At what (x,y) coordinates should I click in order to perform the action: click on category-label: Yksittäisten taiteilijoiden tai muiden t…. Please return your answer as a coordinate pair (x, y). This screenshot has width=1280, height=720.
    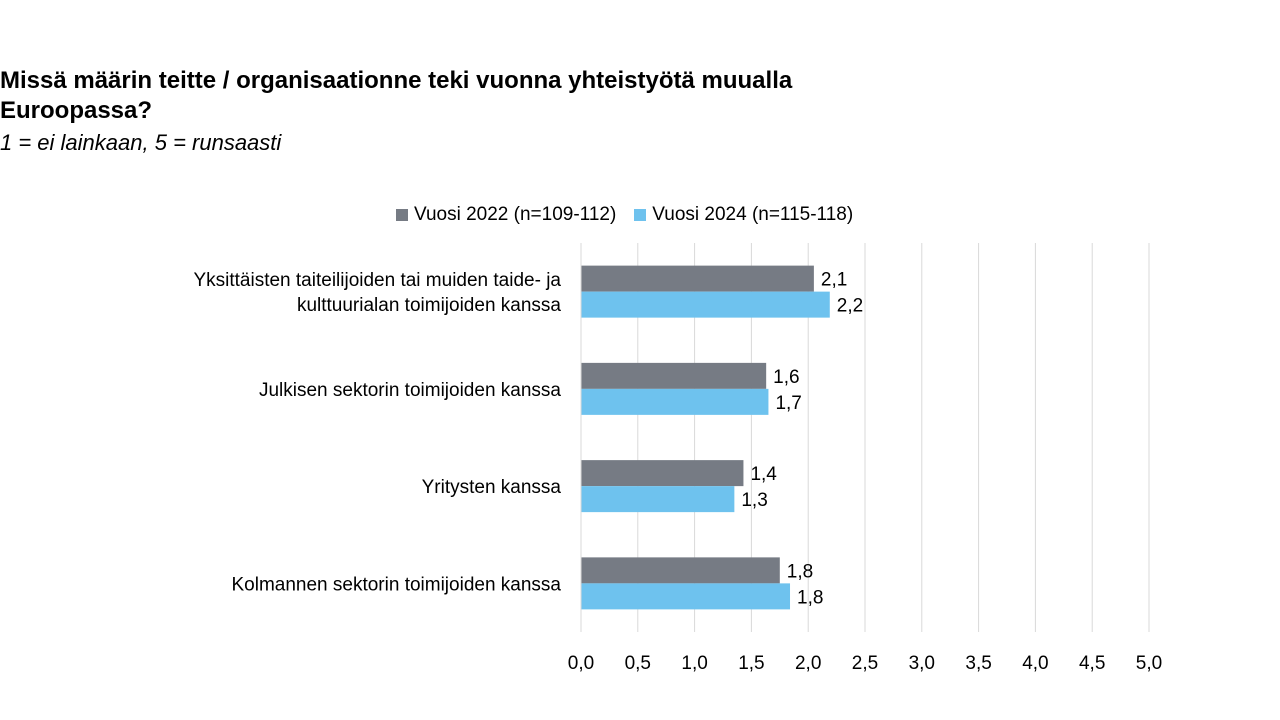
    Looking at the image, I should click on (377, 280).